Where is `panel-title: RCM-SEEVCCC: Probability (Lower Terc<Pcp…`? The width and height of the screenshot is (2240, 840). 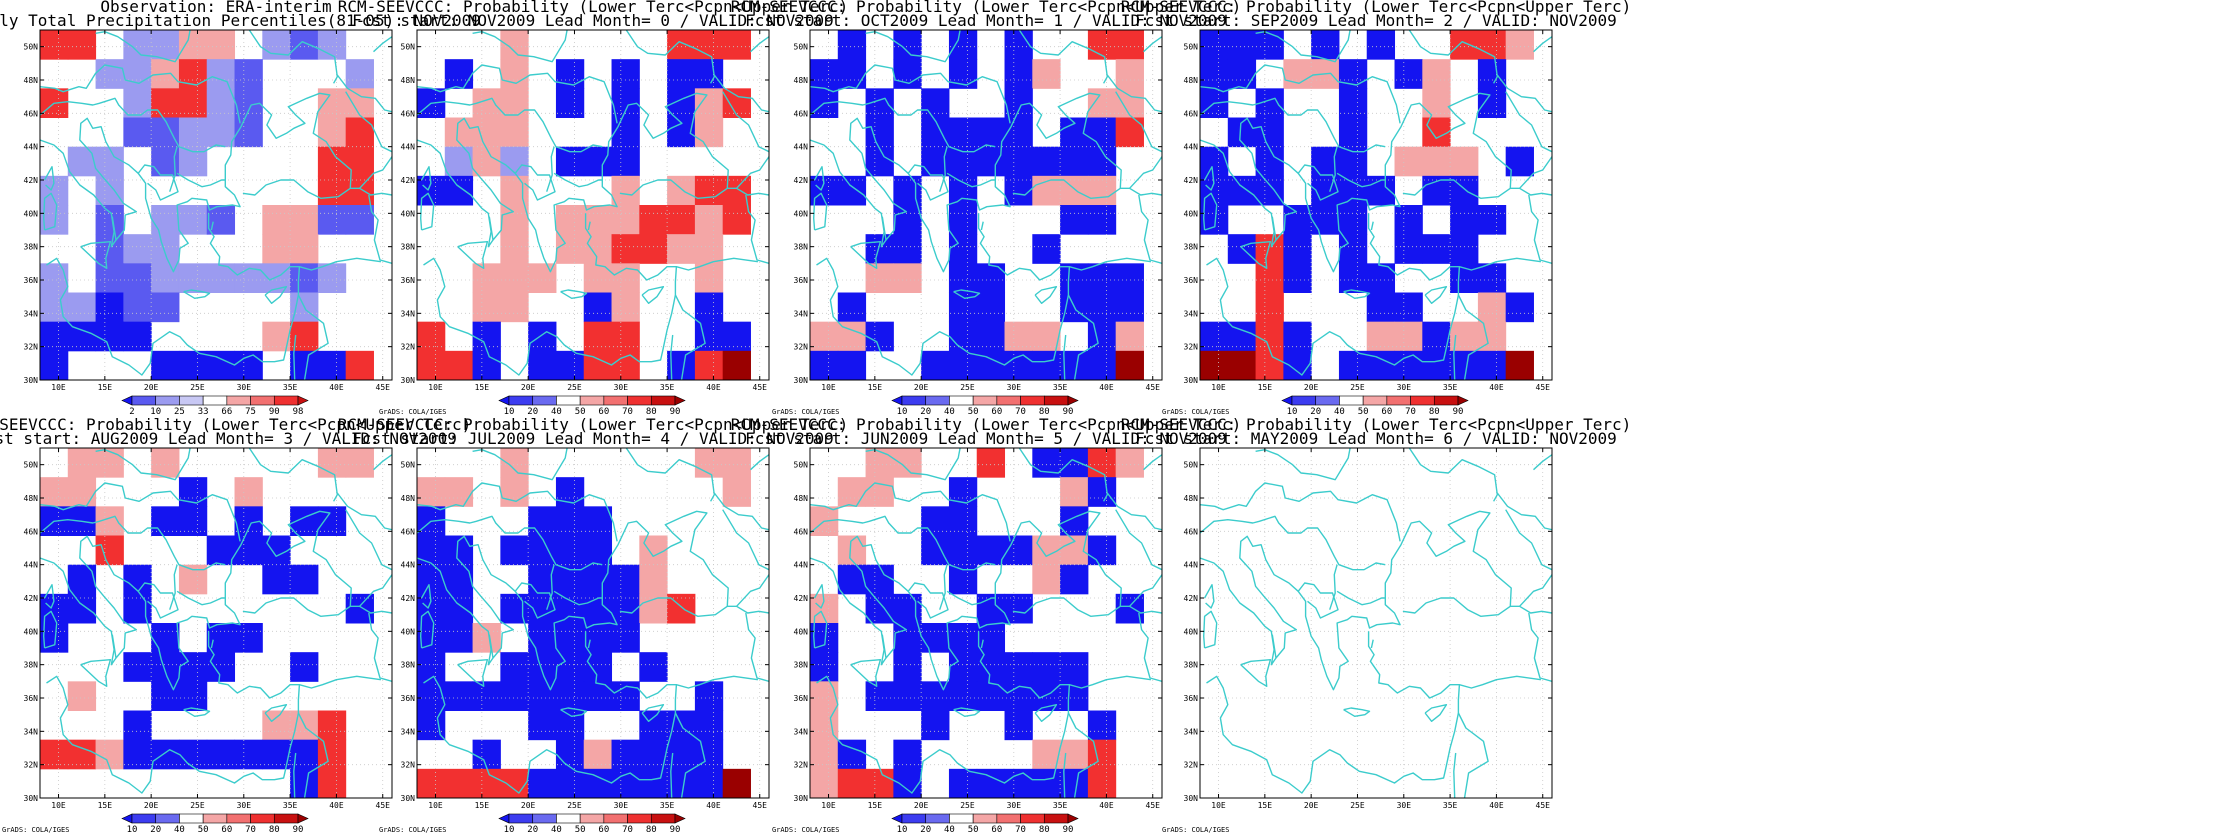
panel-title: RCM-SEEVCCC: Probability (Lower Terc<Pcp… is located at coordinates (235, 424).